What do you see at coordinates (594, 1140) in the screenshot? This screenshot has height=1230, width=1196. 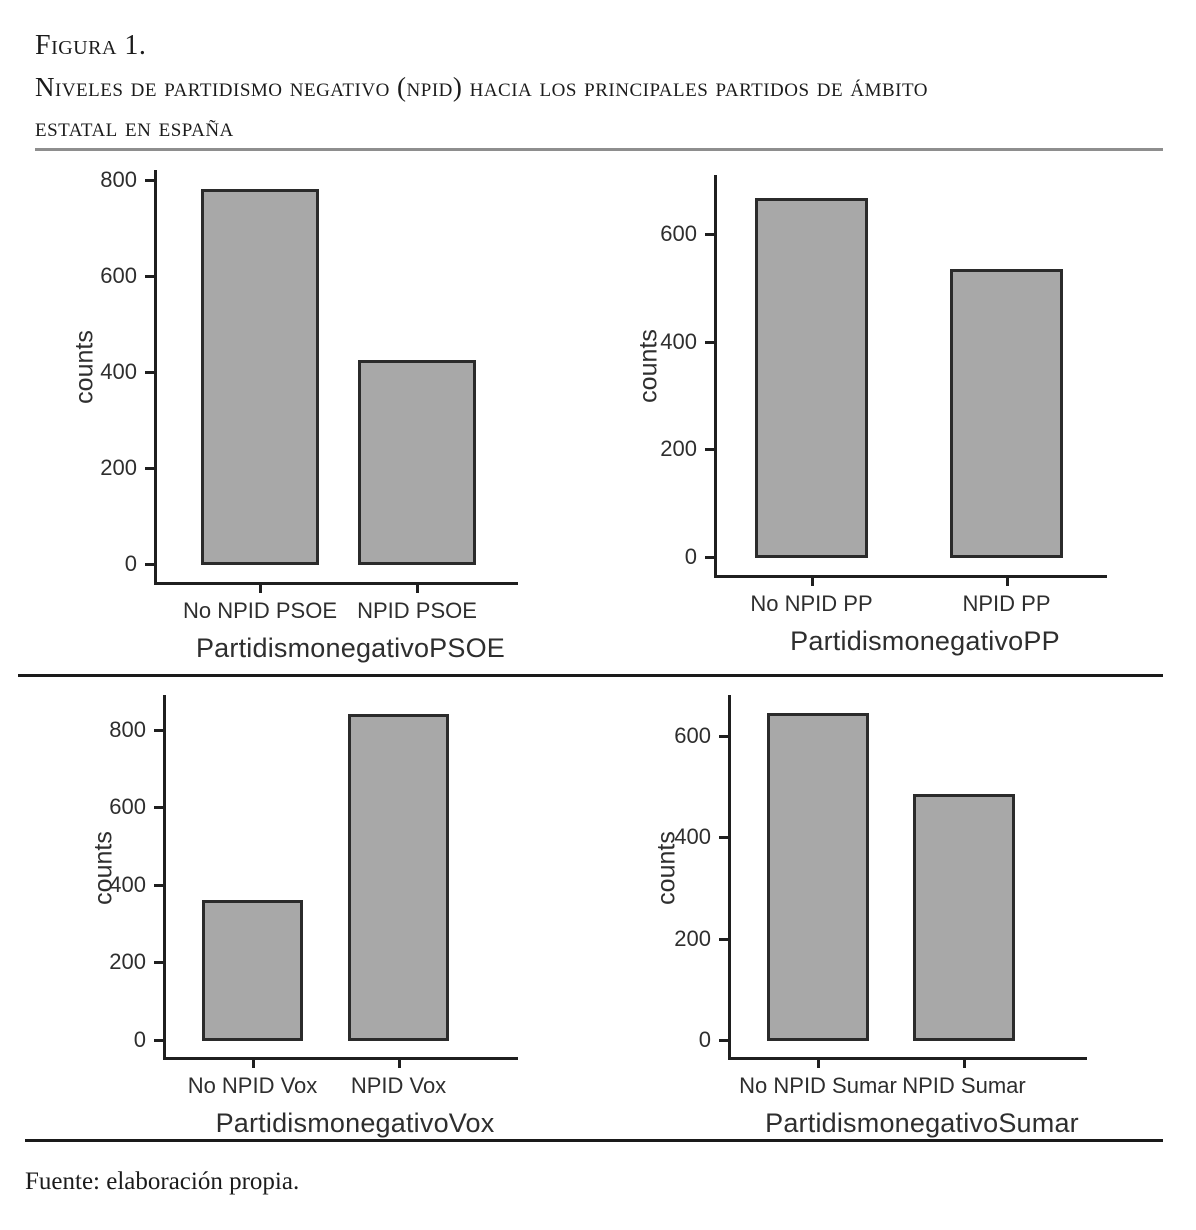 I see `bottom-divider` at bounding box center [594, 1140].